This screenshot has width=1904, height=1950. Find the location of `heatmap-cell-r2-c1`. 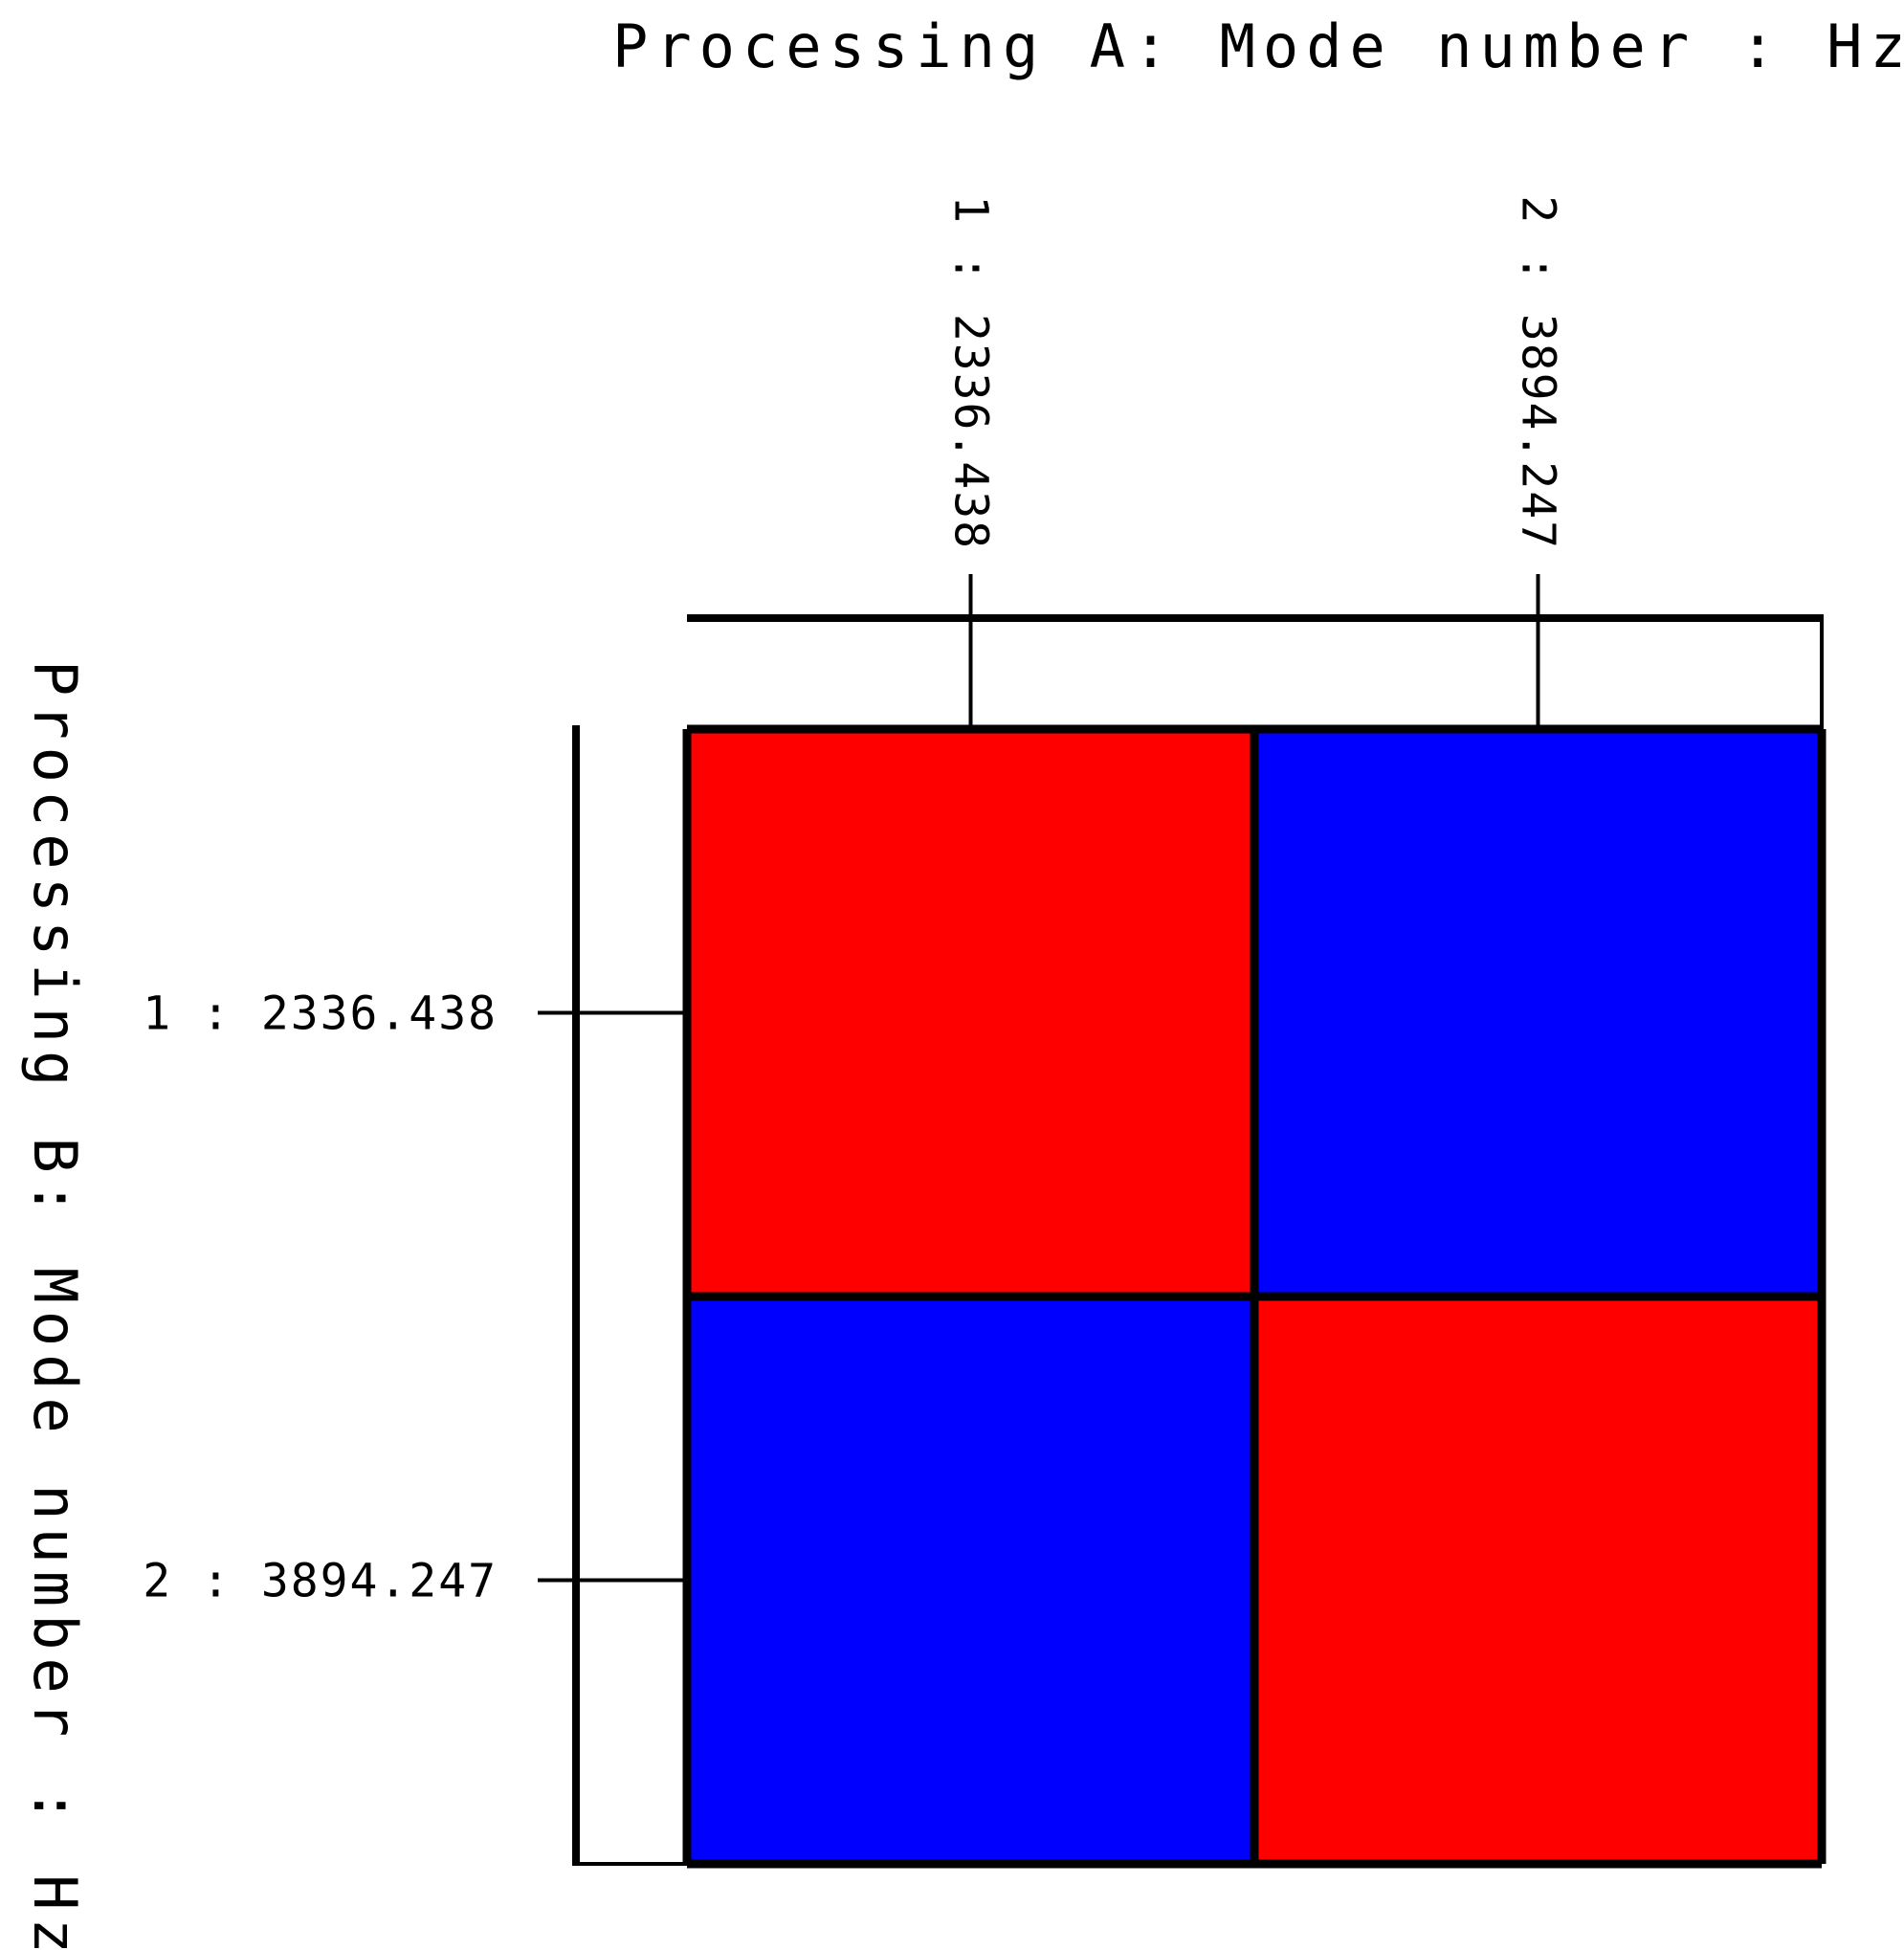

heatmap-cell-r2-c1 is located at coordinates (970, 1580).